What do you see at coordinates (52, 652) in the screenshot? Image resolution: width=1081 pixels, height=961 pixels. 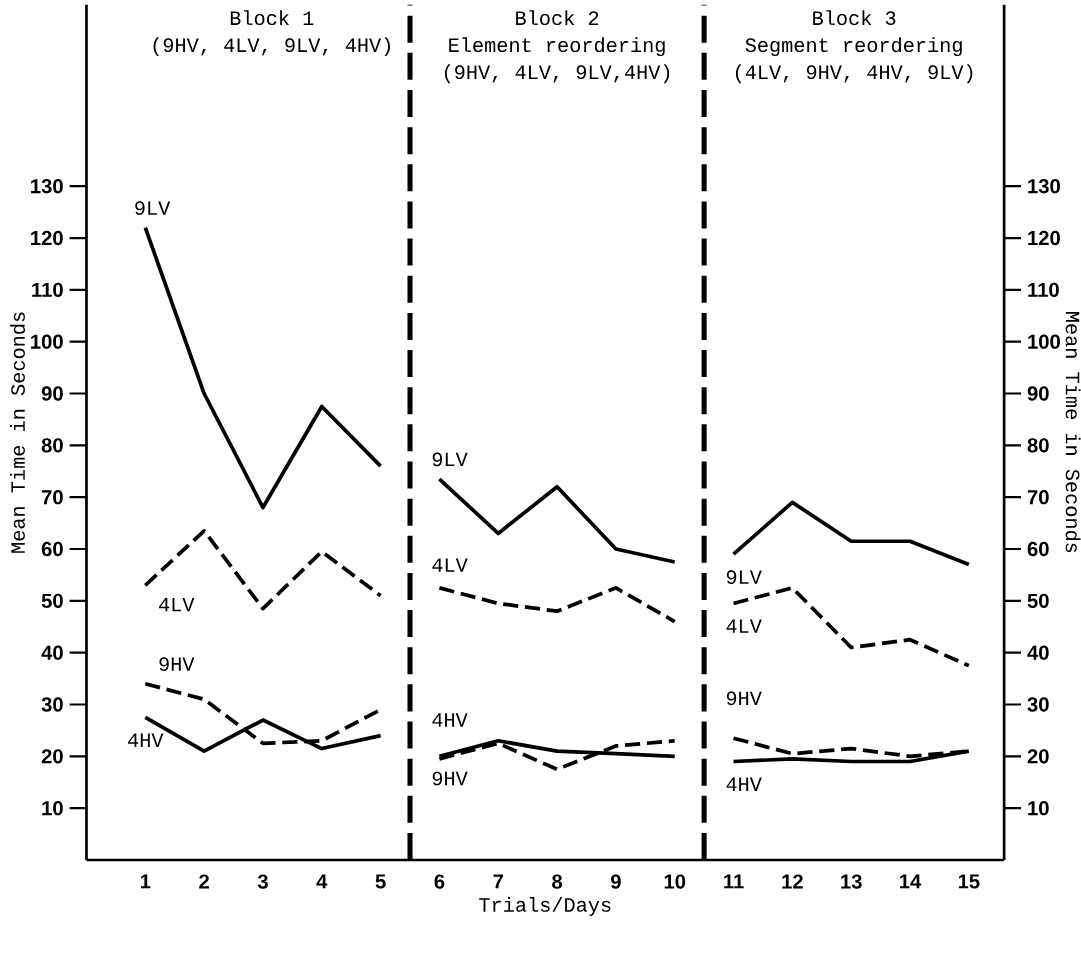 I see `y-tick-label: 40` at bounding box center [52, 652].